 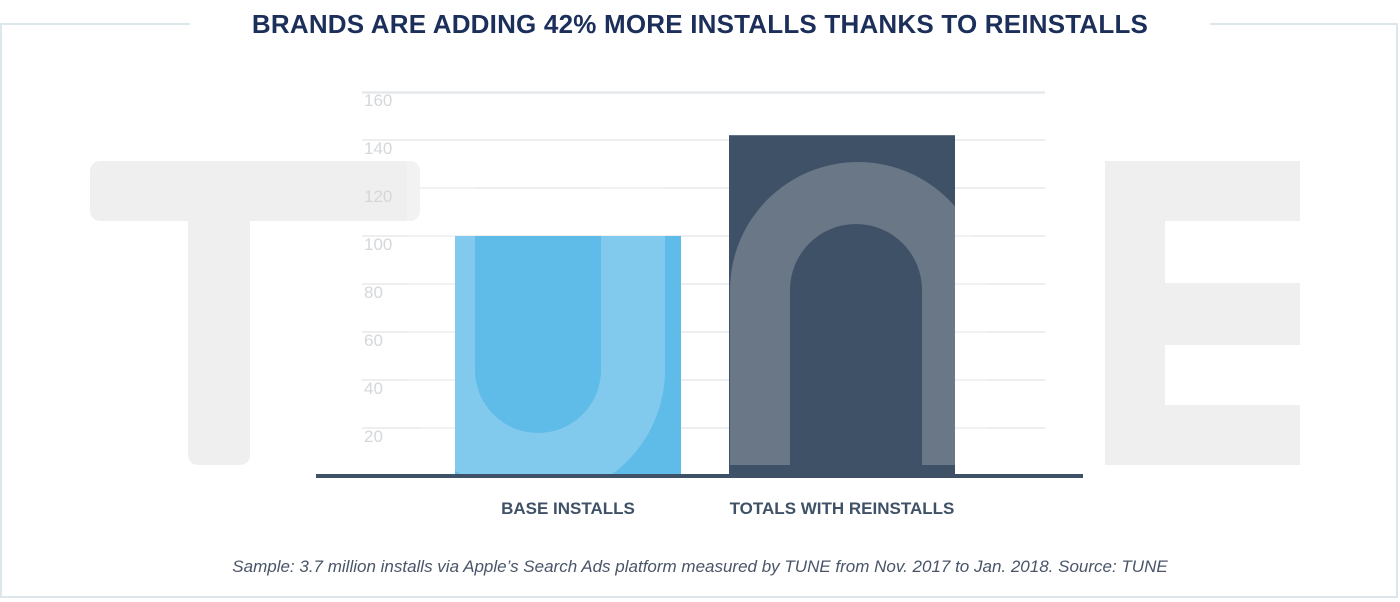 What do you see at coordinates (219, 313) in the screenshot?
I see `watermark-letter-t-stem` at bounding box center [219, 313].